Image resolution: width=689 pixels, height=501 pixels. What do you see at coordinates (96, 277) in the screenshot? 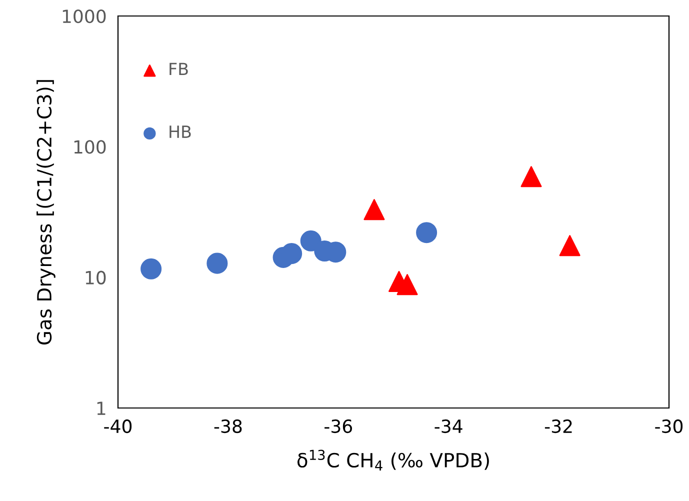
I see `y-tick-label: 10` at bounding box center [96, 277].